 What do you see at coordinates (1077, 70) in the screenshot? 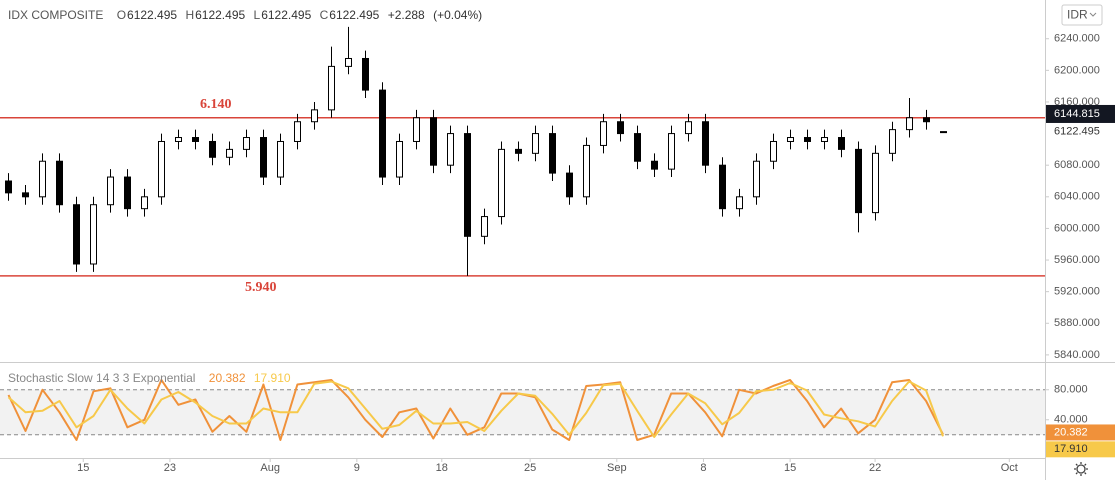
I see `y-tick-label: 6200.000` at bounding box center [1077, 70].